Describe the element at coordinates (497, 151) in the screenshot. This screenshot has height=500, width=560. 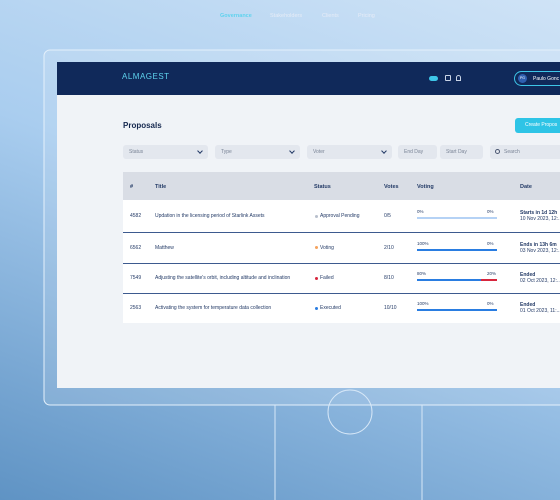
I see `search-icon` at that location.